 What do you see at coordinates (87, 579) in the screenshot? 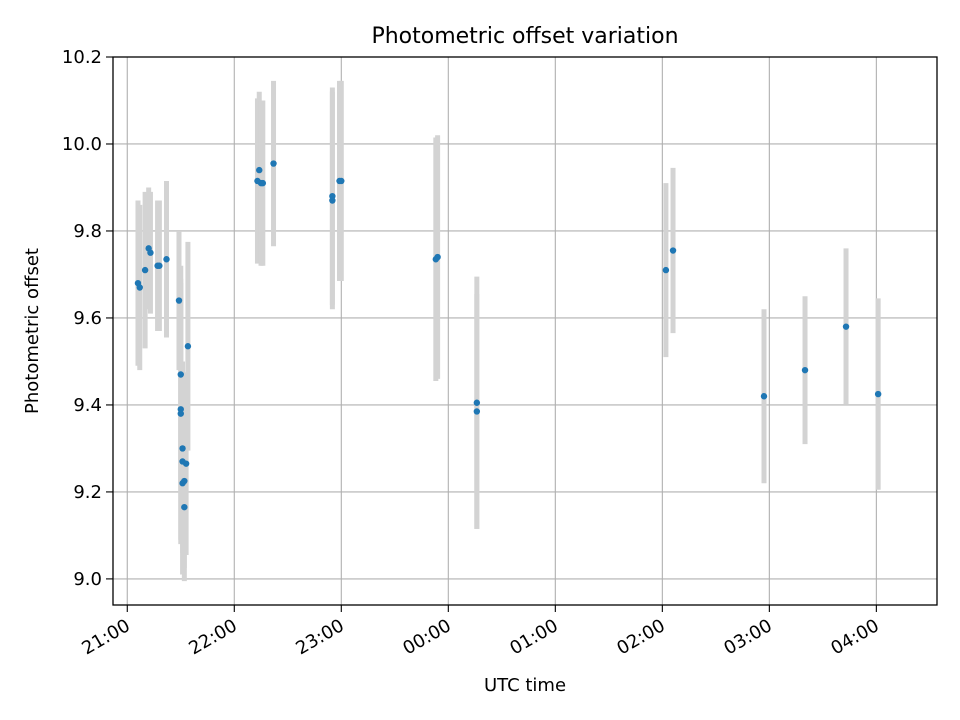
I see `y-tick-label: 9.0` at bounding box center [87, 579].